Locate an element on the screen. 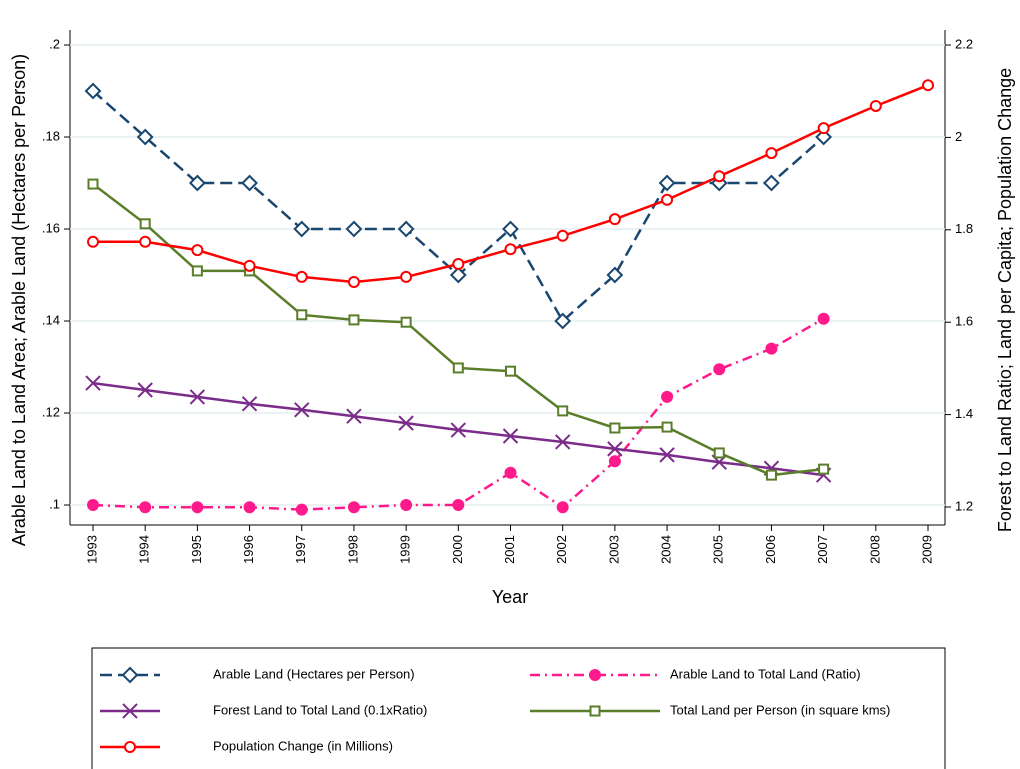  legend-label: Arable Land (Hectares per Person) is located at coordinates (314, 673).